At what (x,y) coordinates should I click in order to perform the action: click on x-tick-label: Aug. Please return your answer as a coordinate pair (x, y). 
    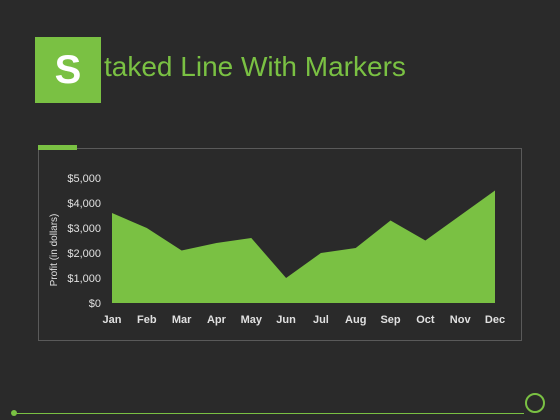
    Looking at the image, I should click on (355, 320).